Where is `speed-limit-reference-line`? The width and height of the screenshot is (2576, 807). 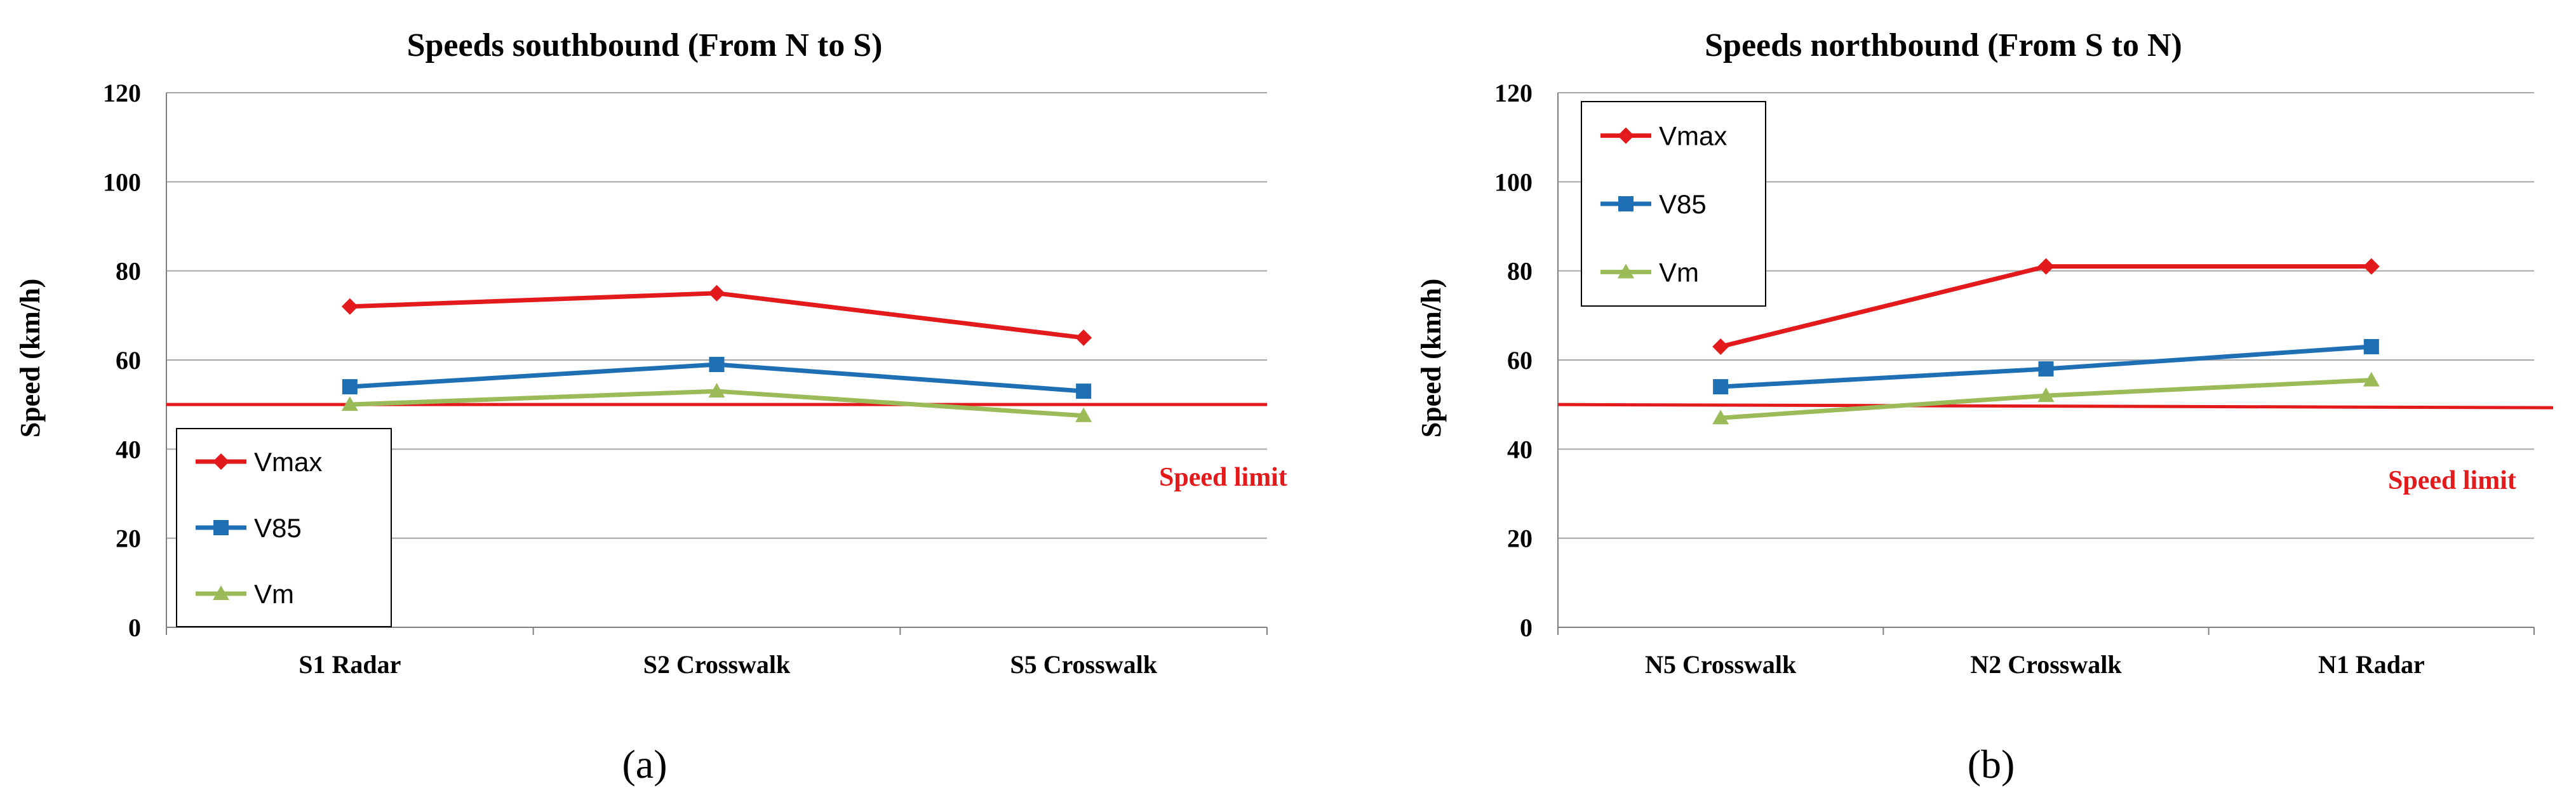 speed-limit-reference-line is located at coordinates (2055, 406).